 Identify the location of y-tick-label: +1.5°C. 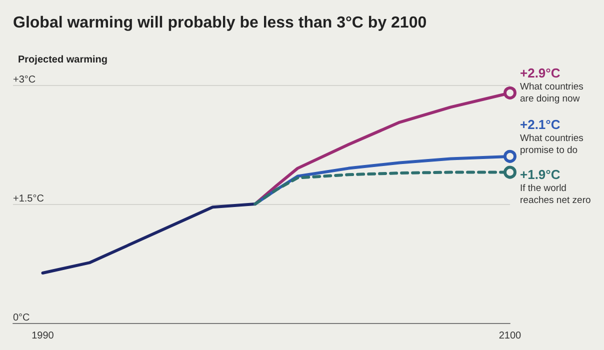
(28, 199).